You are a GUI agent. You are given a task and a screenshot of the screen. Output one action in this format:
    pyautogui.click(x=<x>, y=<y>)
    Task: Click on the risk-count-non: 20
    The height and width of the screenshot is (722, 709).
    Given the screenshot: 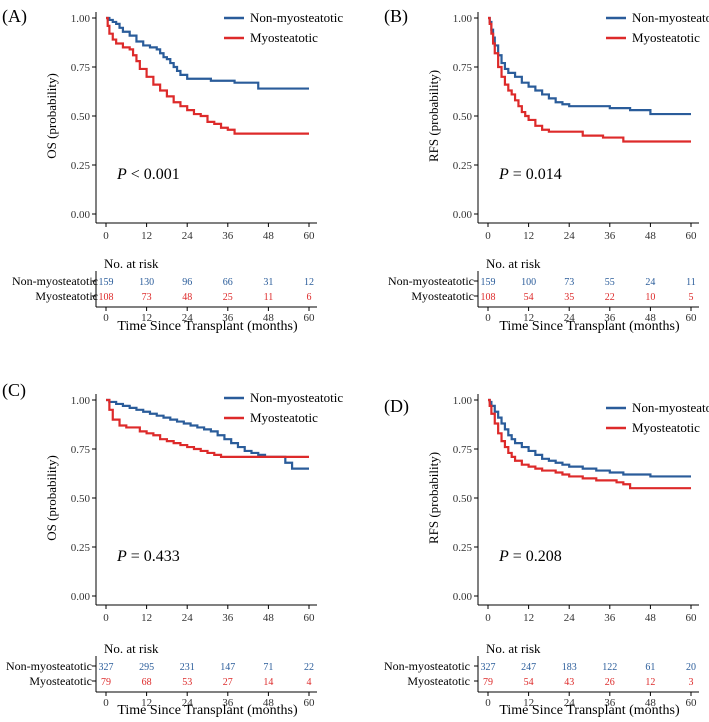 What is the action you would take?
    pyautogui.click(x=691, y=667)
    